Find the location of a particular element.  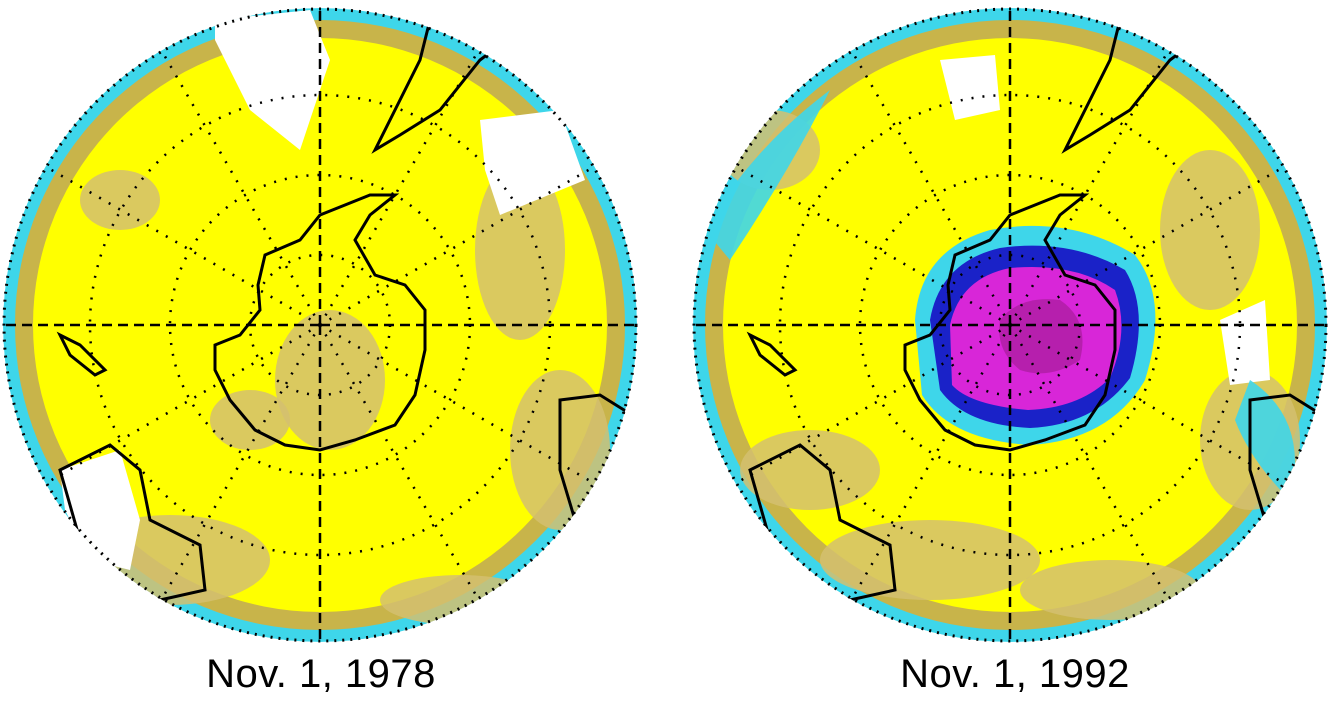

map-caption-1992: Nov. 1, 1992 is located at coordinates (1015, 674).